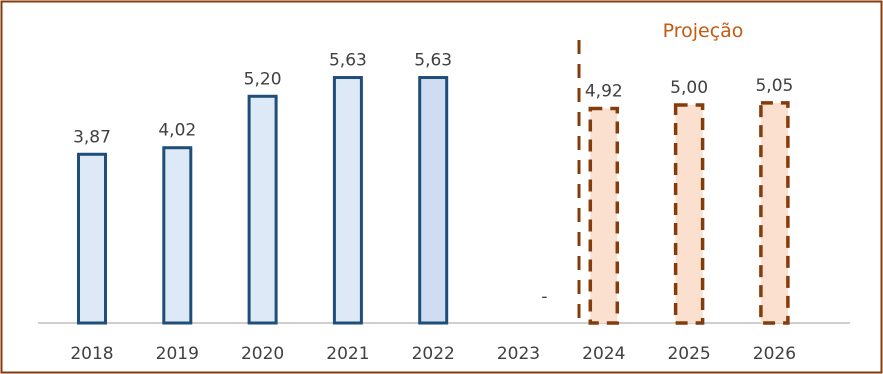 The image size is (883, 374). I want to click on x-tick-2020: 2020, so click(262, 354).